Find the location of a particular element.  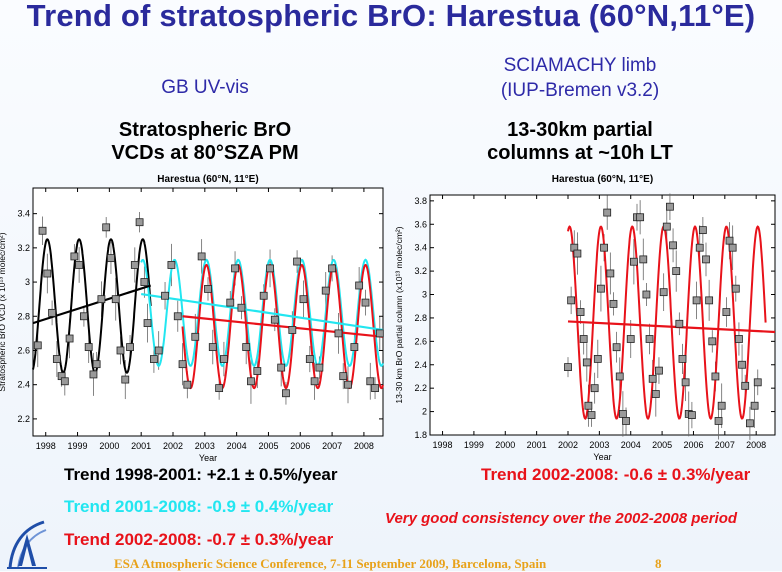

left-heading: GB UV-vis is located at coordinates (205, 87).